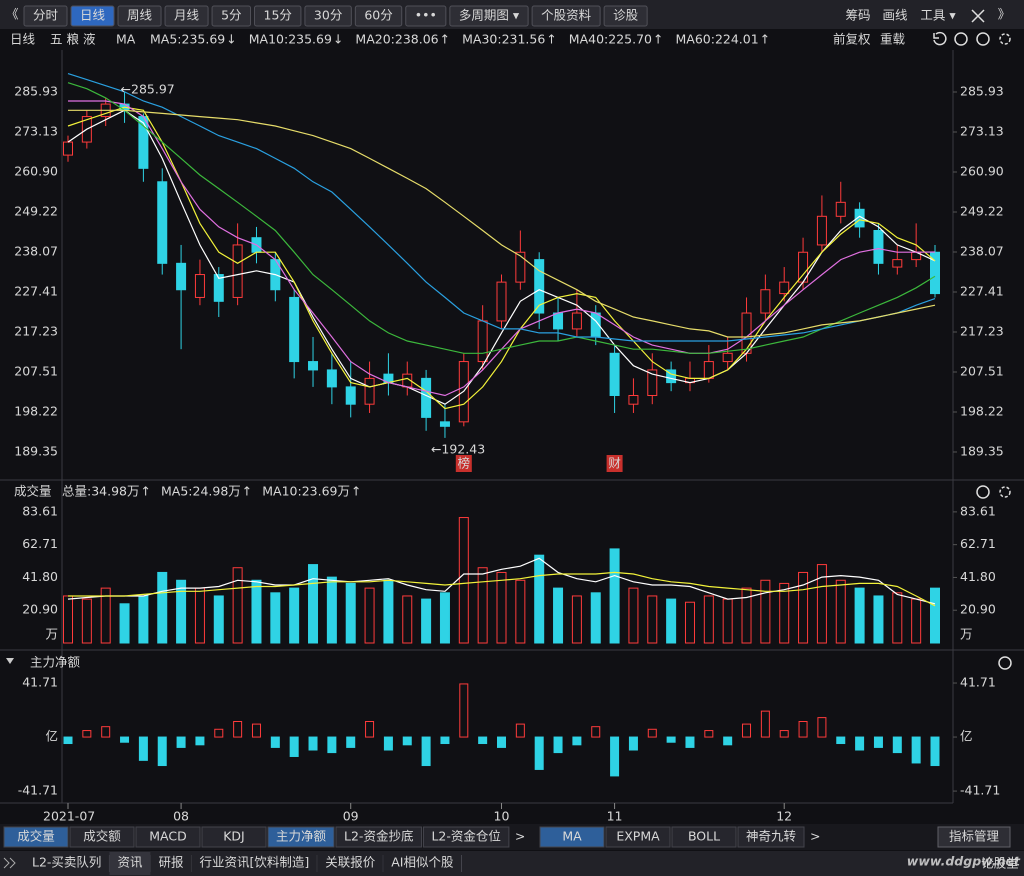 This screenshot has height=876, width=1024. Describe the element at coordinates (938, 15) in the screenshot. I see `toolbar-link: 工具 ▾` at that location.